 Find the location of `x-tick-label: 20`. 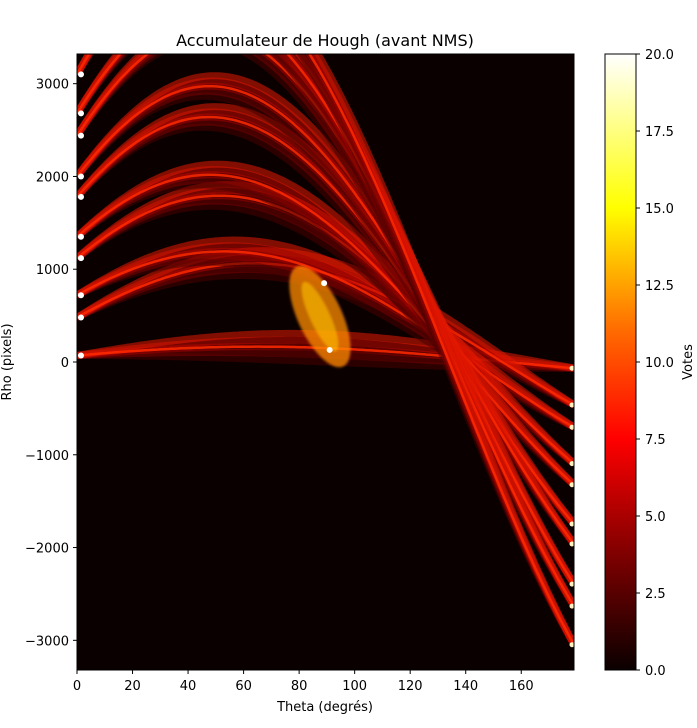

x-tick-label: 20 is located at coordinates (132, 686).